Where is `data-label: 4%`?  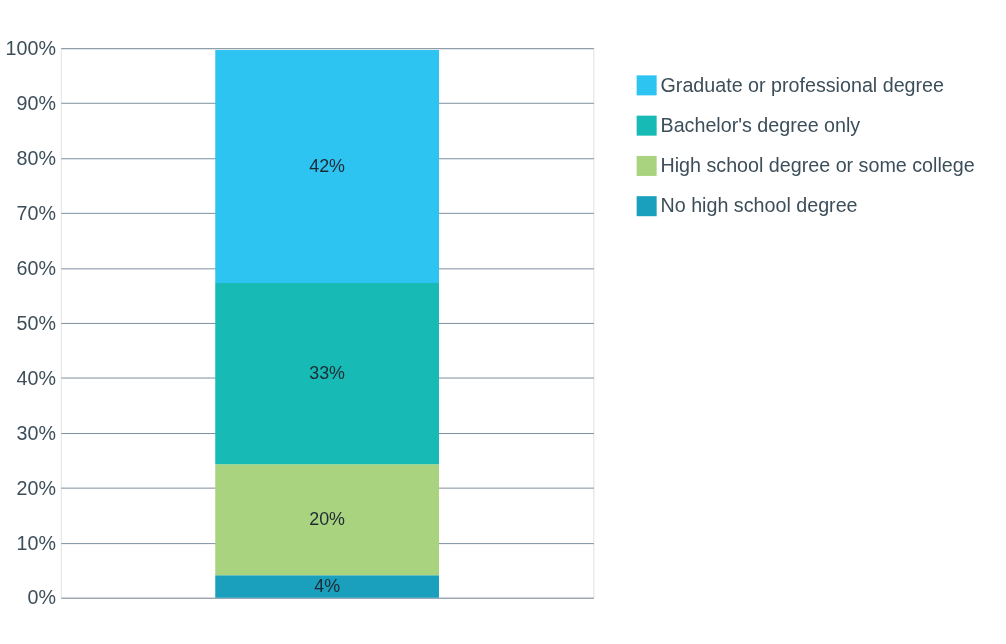
data-label: 4% is located at coordinates (327, 585).